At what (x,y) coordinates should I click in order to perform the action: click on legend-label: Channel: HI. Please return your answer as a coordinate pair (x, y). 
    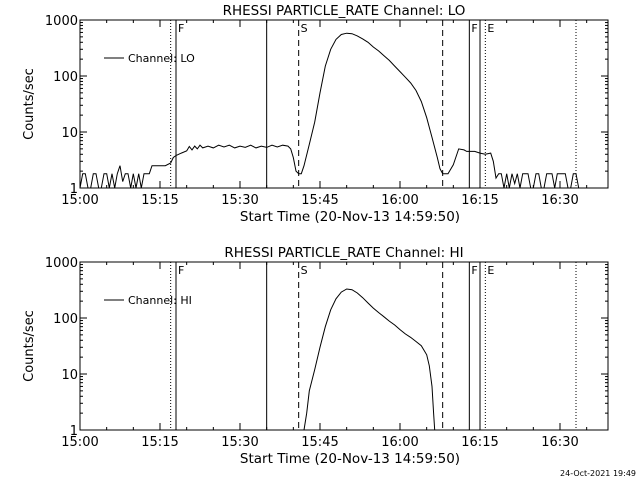
    Looking at the image, I should click on (160, 300).